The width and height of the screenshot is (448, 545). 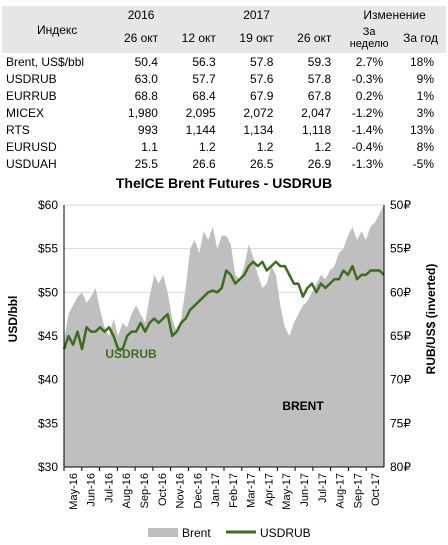 I want to click on row-label: RTS, so click(x=18, y=129).